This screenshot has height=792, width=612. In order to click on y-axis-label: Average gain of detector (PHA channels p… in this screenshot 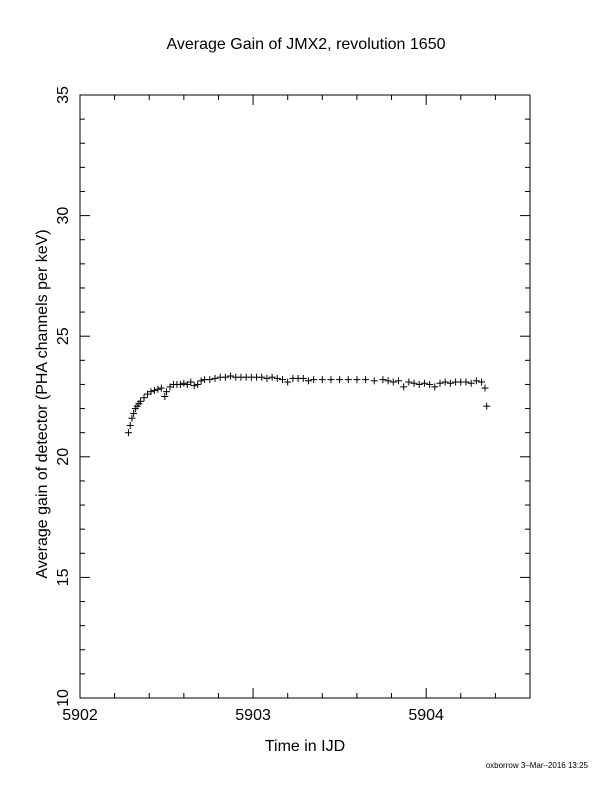, I will do `click(42, 404)`.